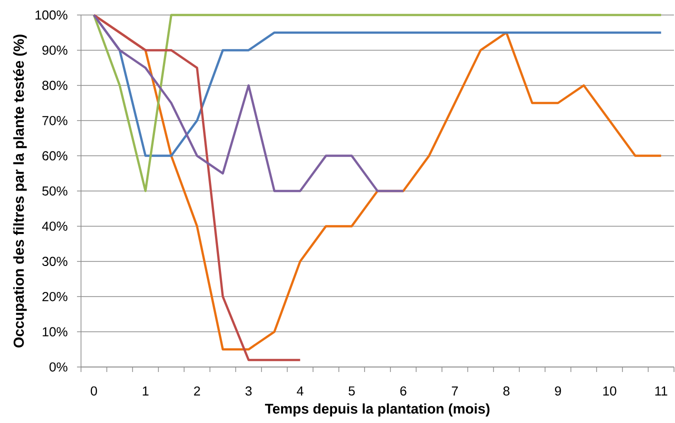 This screenshot has height=423, width=675. I want to click on x-tick-label: 8, so click(506, 391).